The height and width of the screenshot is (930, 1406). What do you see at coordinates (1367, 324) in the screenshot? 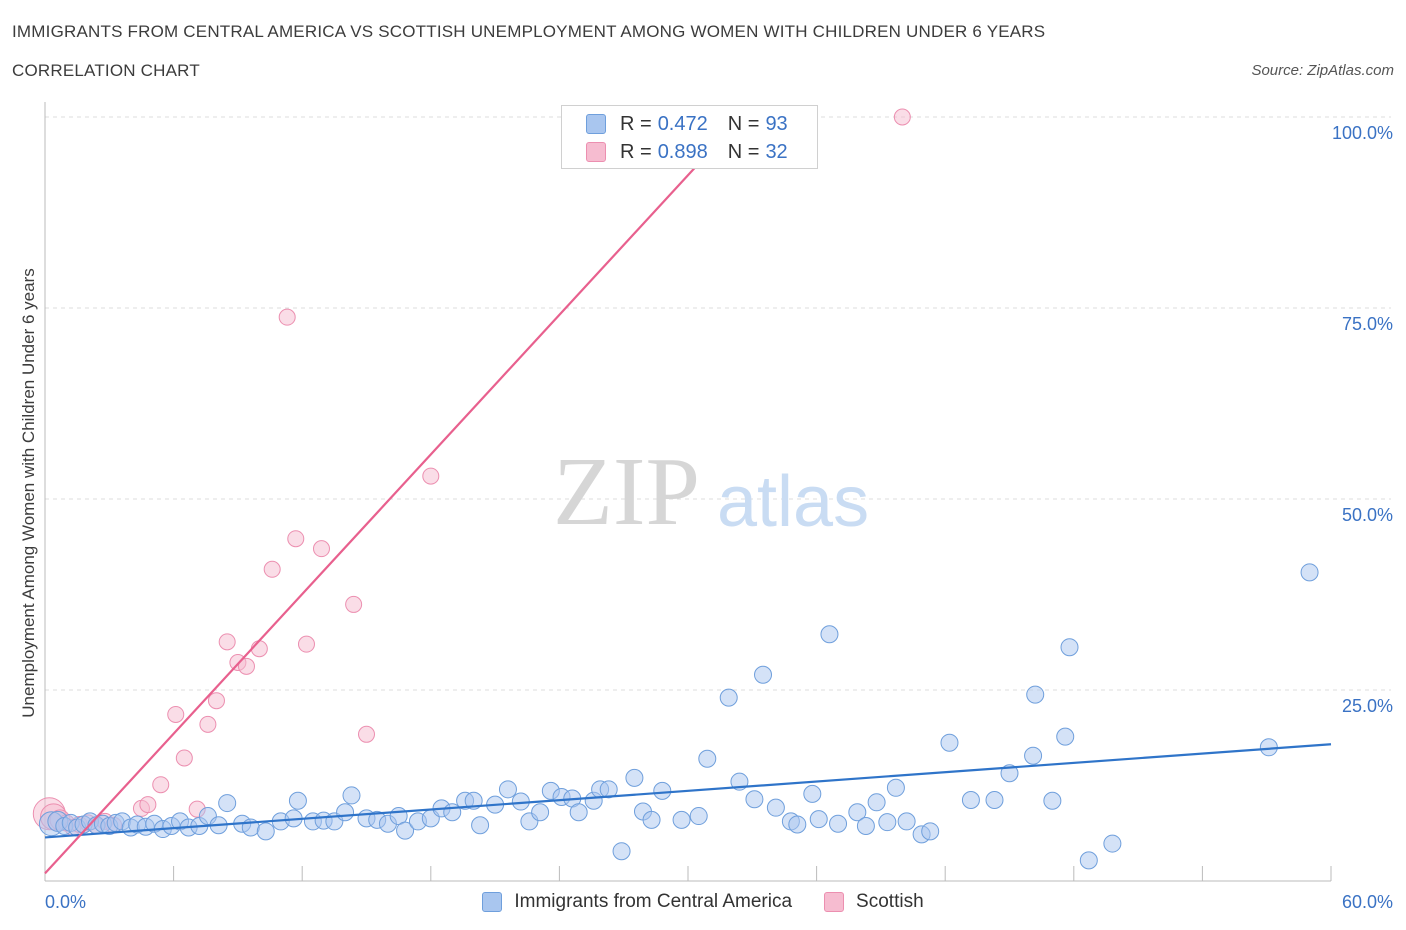
I see `y-tick-label: 75.0%` at bounding box center [1367, 324].